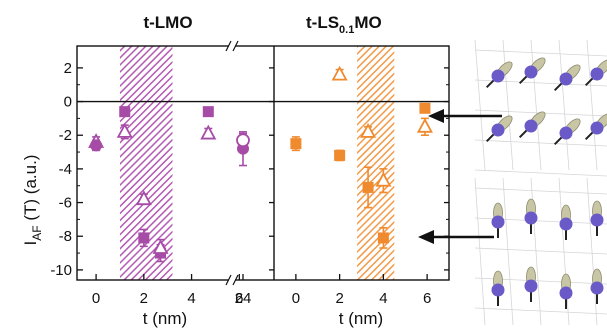 This screenshot has width=607, height=330. Describe the element at coordinates (239, 298) in the screenshot. I see `left-x-tick-label: 6` at that location.